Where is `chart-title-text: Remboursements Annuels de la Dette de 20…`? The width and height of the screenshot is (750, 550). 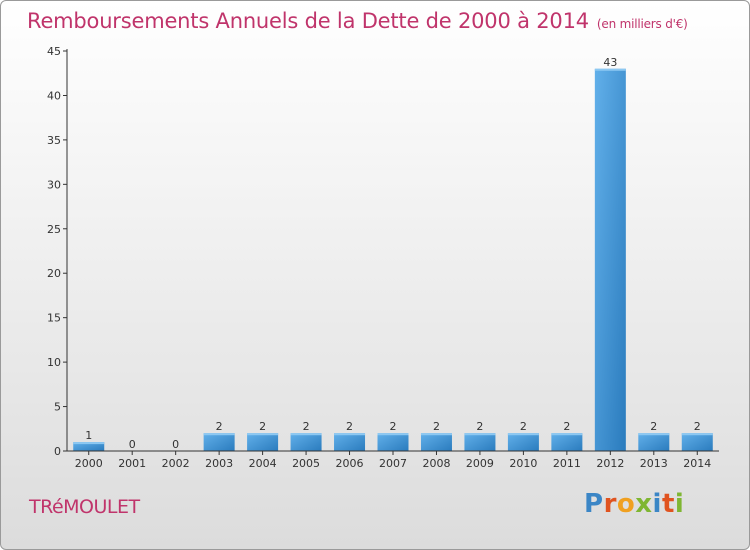 chart-title-text: Remboursements Annuels de la Dette de 20… is located at coordinates (308, 21).